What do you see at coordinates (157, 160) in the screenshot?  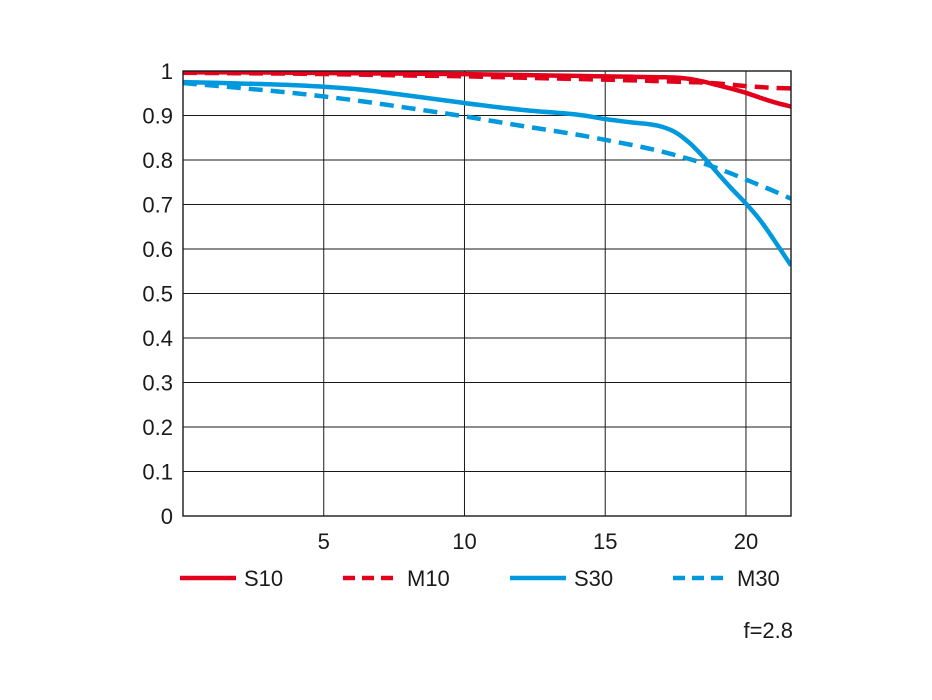 I see `y-tick-label: 0.8` at bounding box center [157, 160].